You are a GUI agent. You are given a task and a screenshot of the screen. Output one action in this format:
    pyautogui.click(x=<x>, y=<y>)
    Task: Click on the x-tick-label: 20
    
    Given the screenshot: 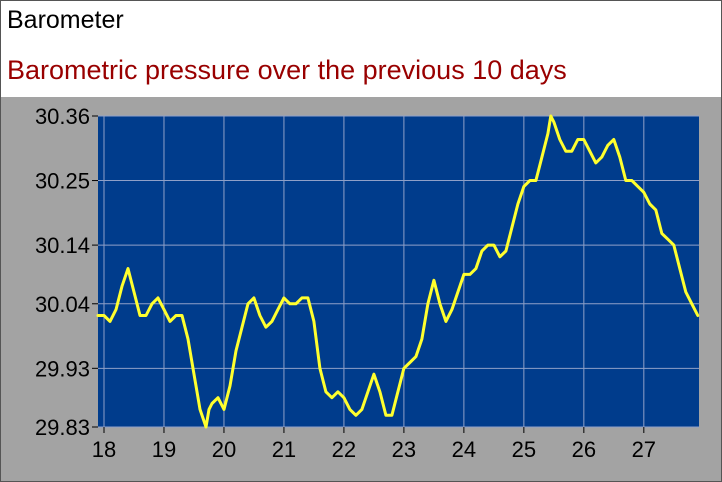 What is the action you would take?
    pyautogui.click(x=224, y=449)
    